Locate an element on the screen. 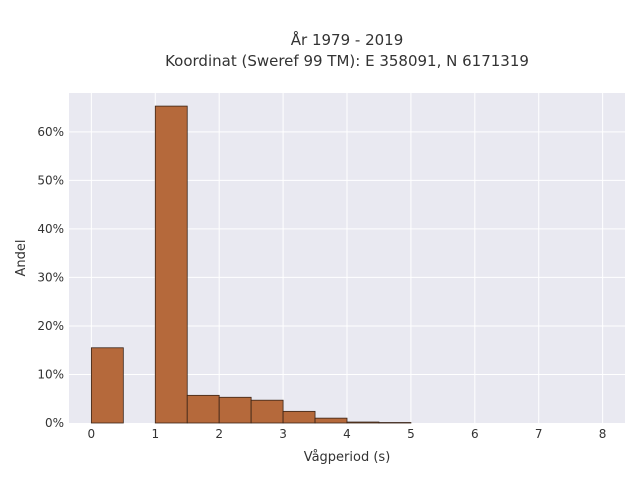  x-axis-label: Vågperiod (s) is located at coordinates (347, 457).